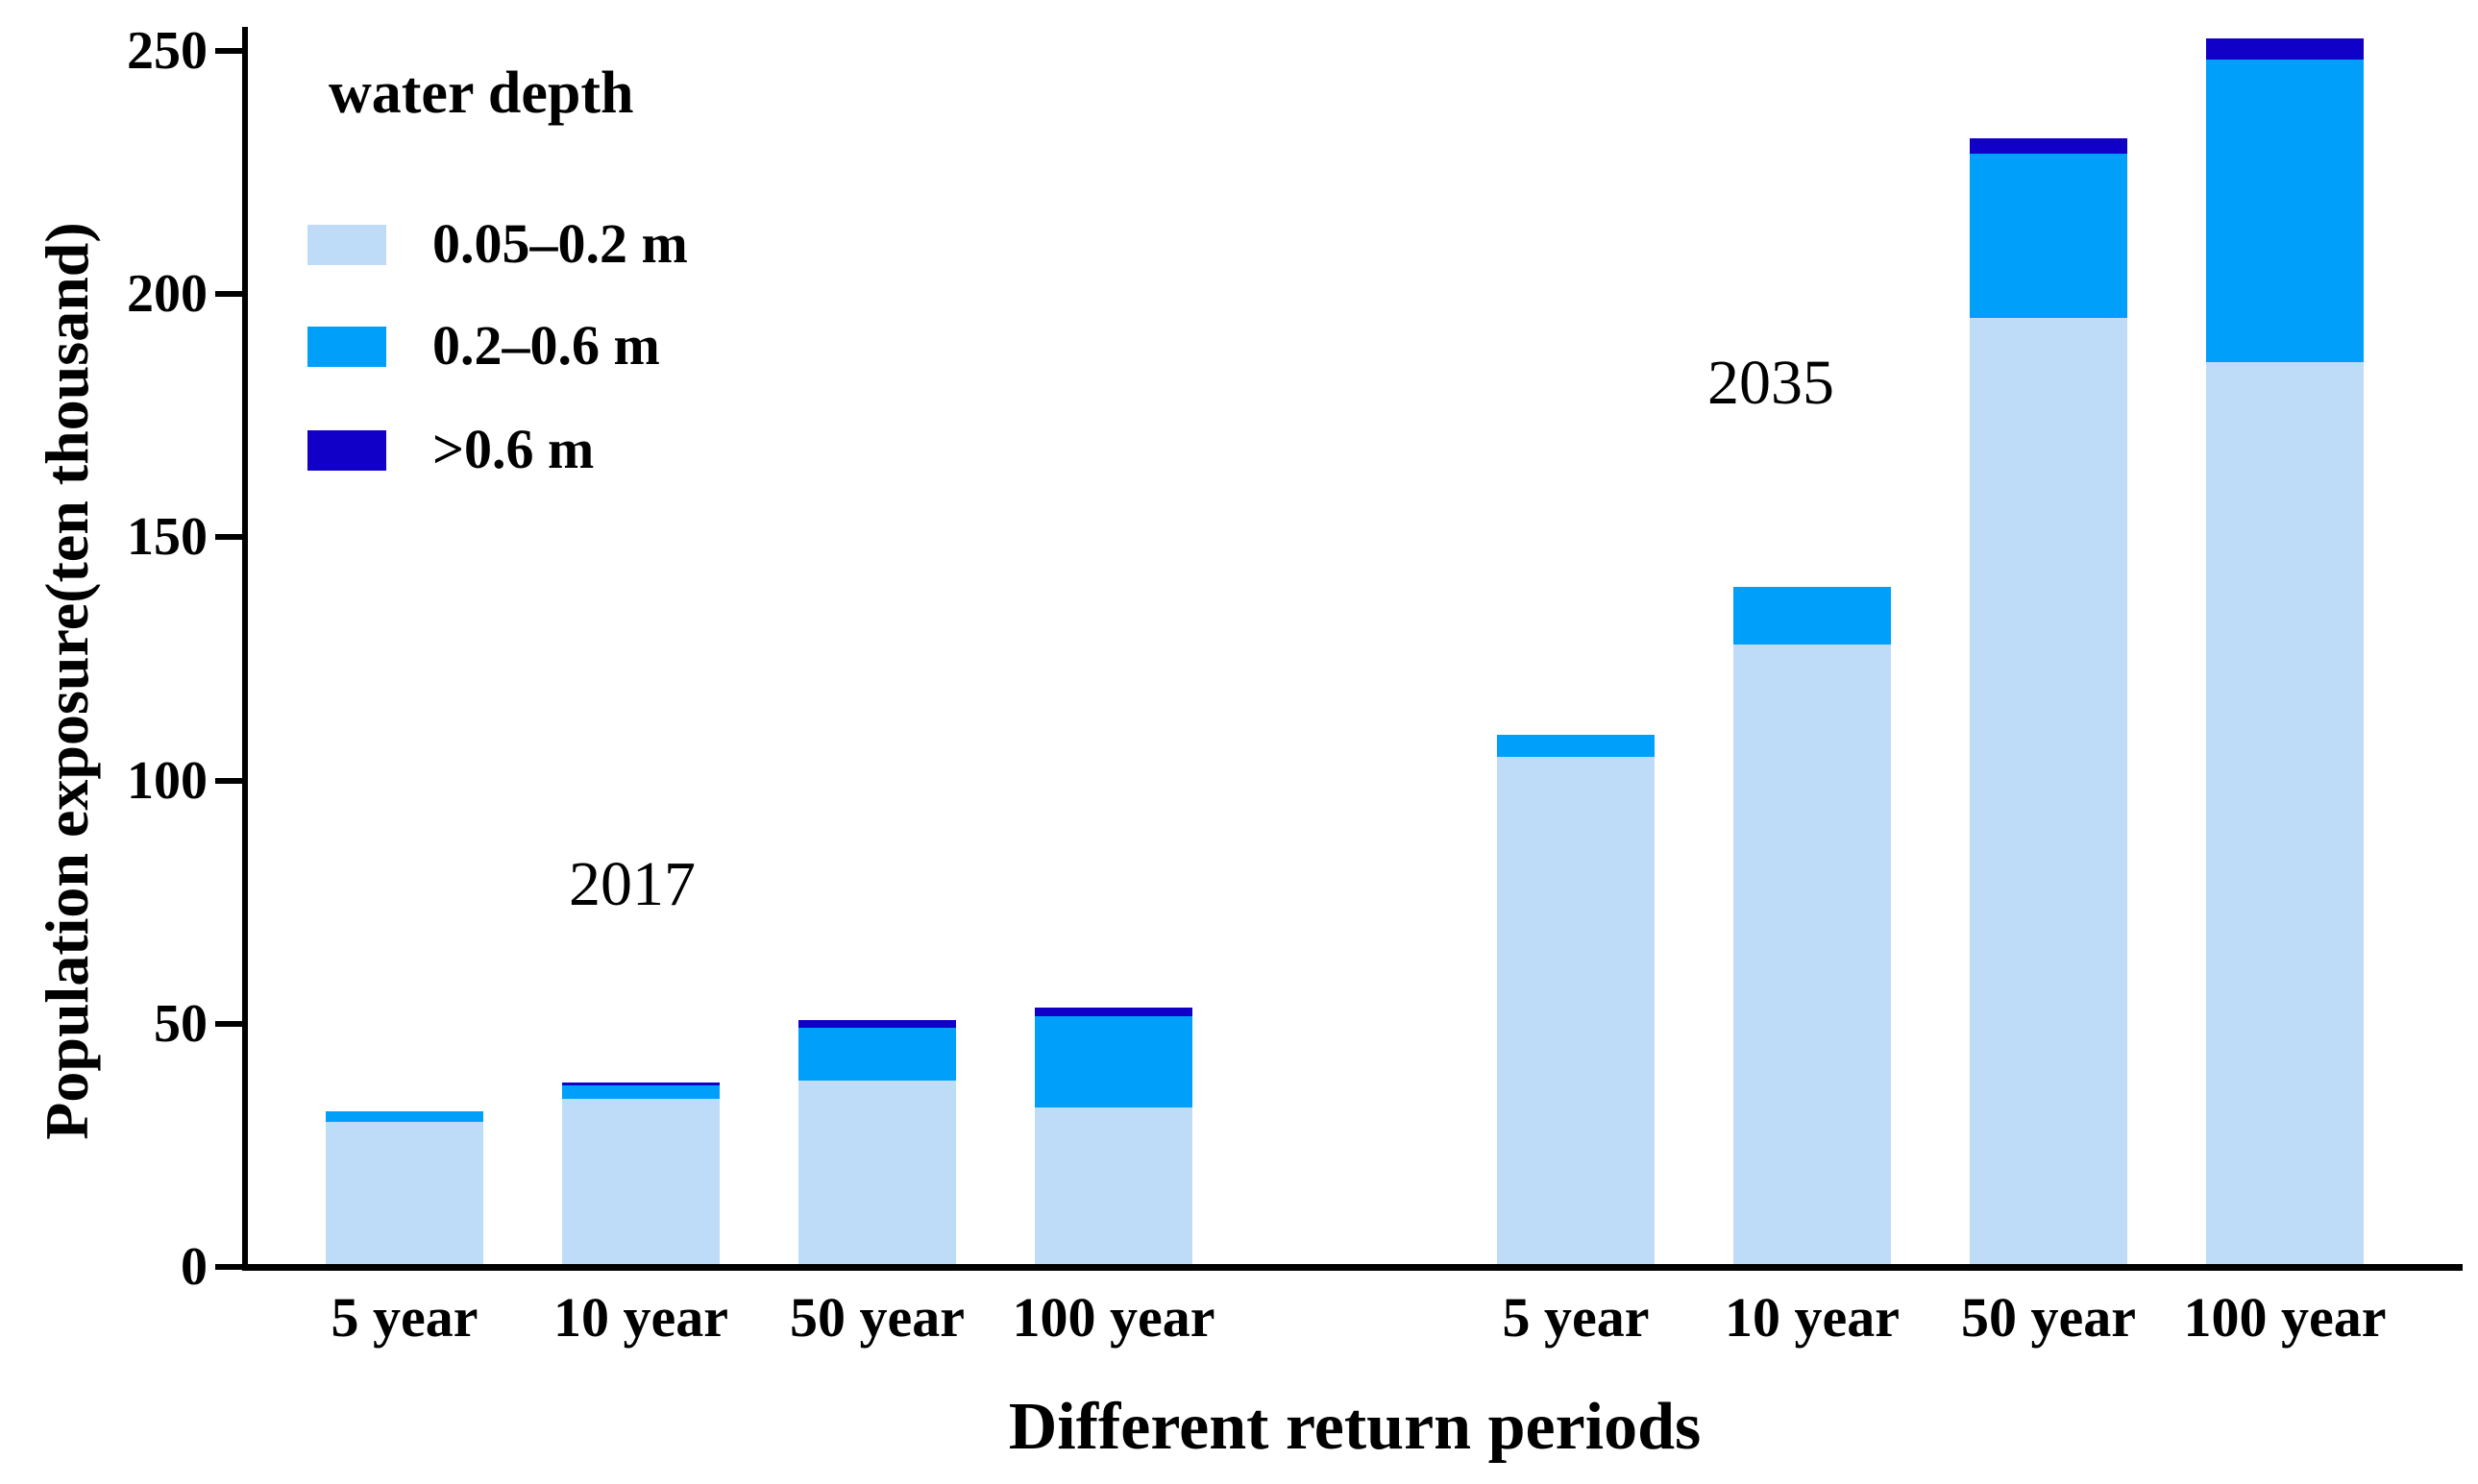  I want to click on x-tick-label-2017-5year: 5 year, so click(405, 1317).